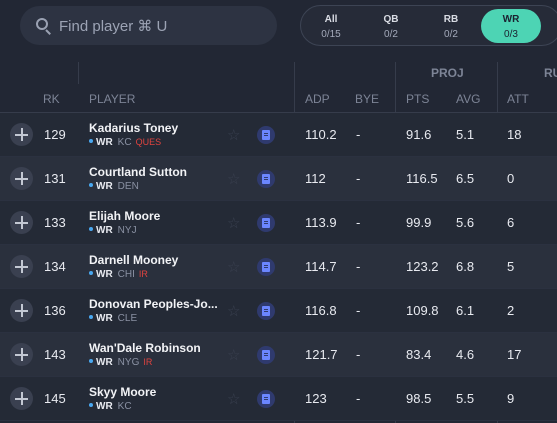  What do you see at coordinates (148, 25) in the screenshot?
I see `search-input: Find player ⌘ U` at bounding box center [148, 25].